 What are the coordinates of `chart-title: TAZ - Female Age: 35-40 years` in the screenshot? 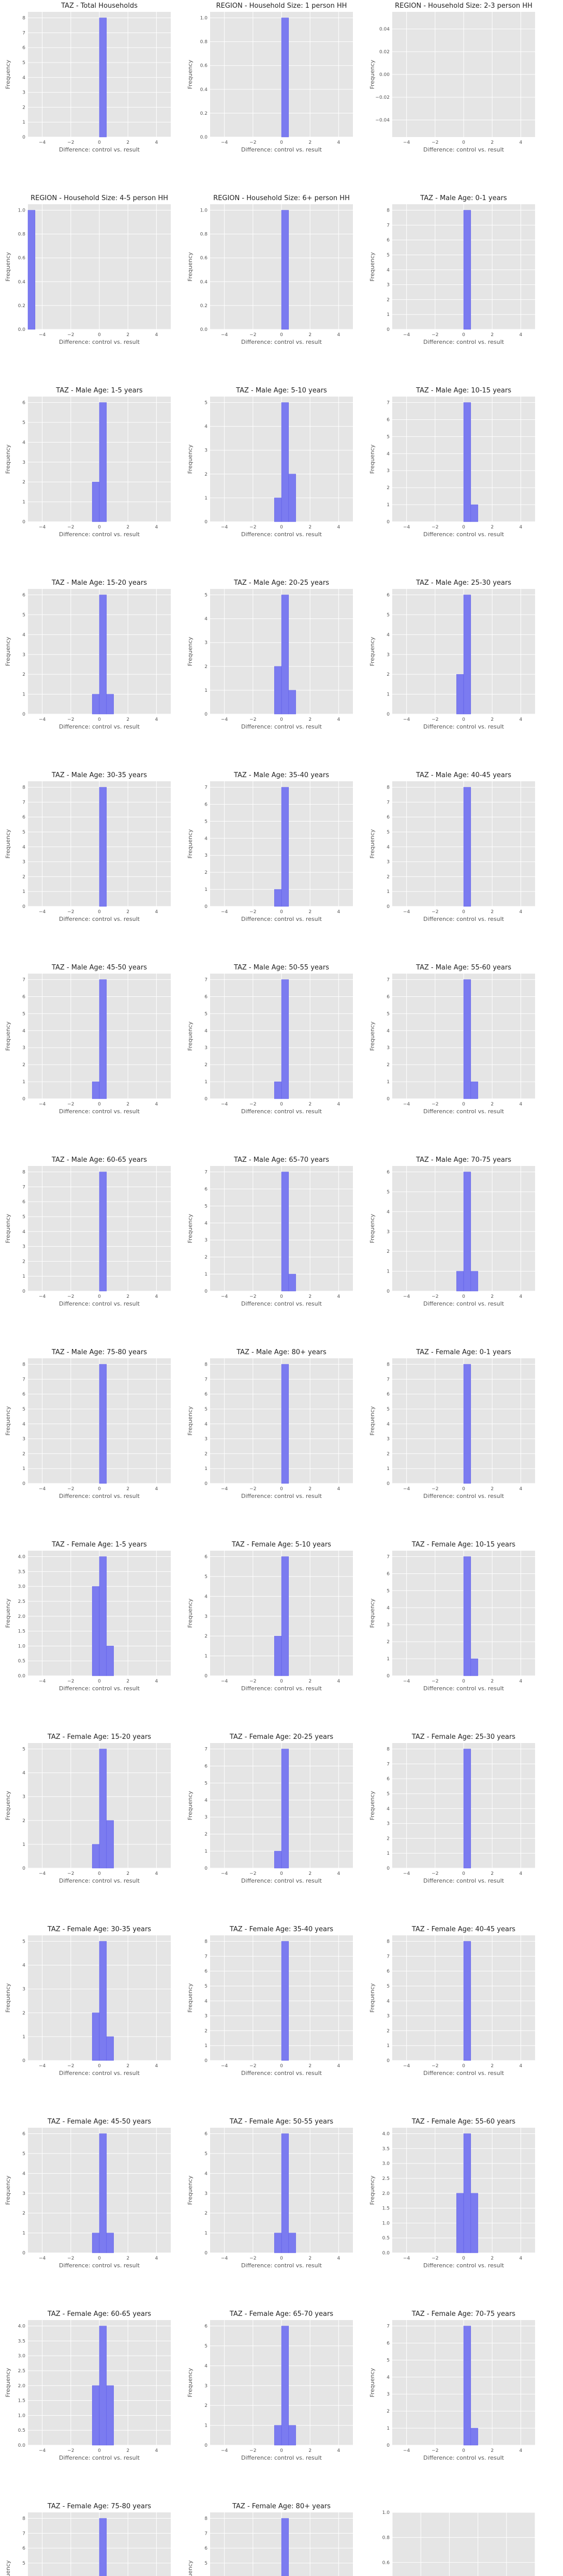 It's located at (281, 1930).